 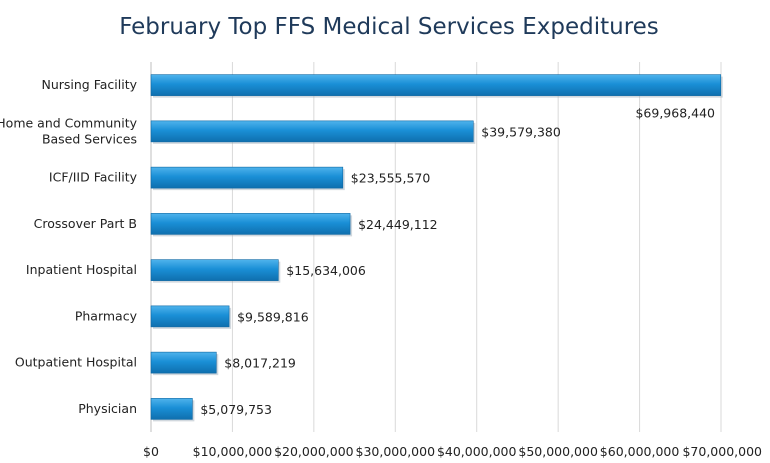 I want to click on category-label: Based Services, so click(x=89, y=138).